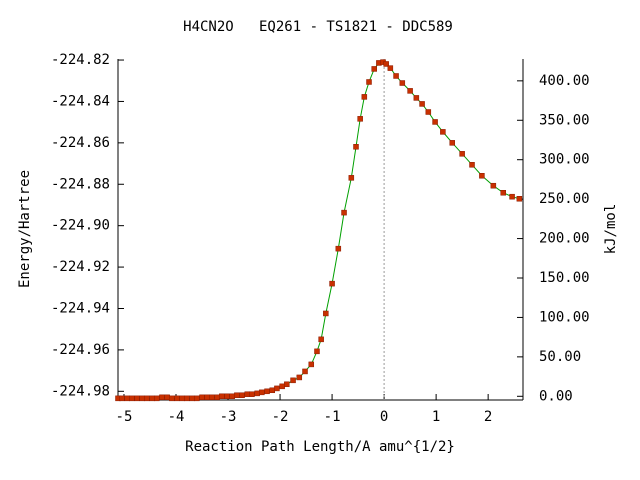 This screenshot has height=480, width=640. Describe the element at coordinates (384, 417) in the screenshot. I see `x-tick-label: 0` at that location.